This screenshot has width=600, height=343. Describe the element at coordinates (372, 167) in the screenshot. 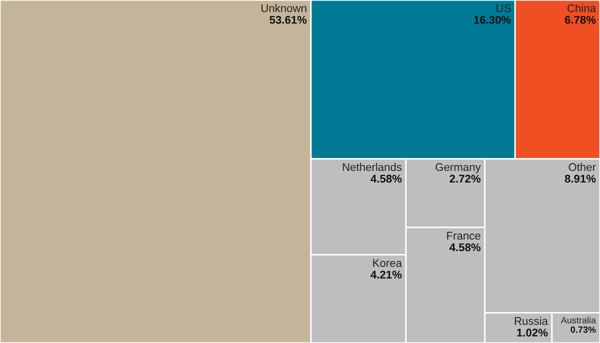

I see `category-label: Netherlands` at that location.